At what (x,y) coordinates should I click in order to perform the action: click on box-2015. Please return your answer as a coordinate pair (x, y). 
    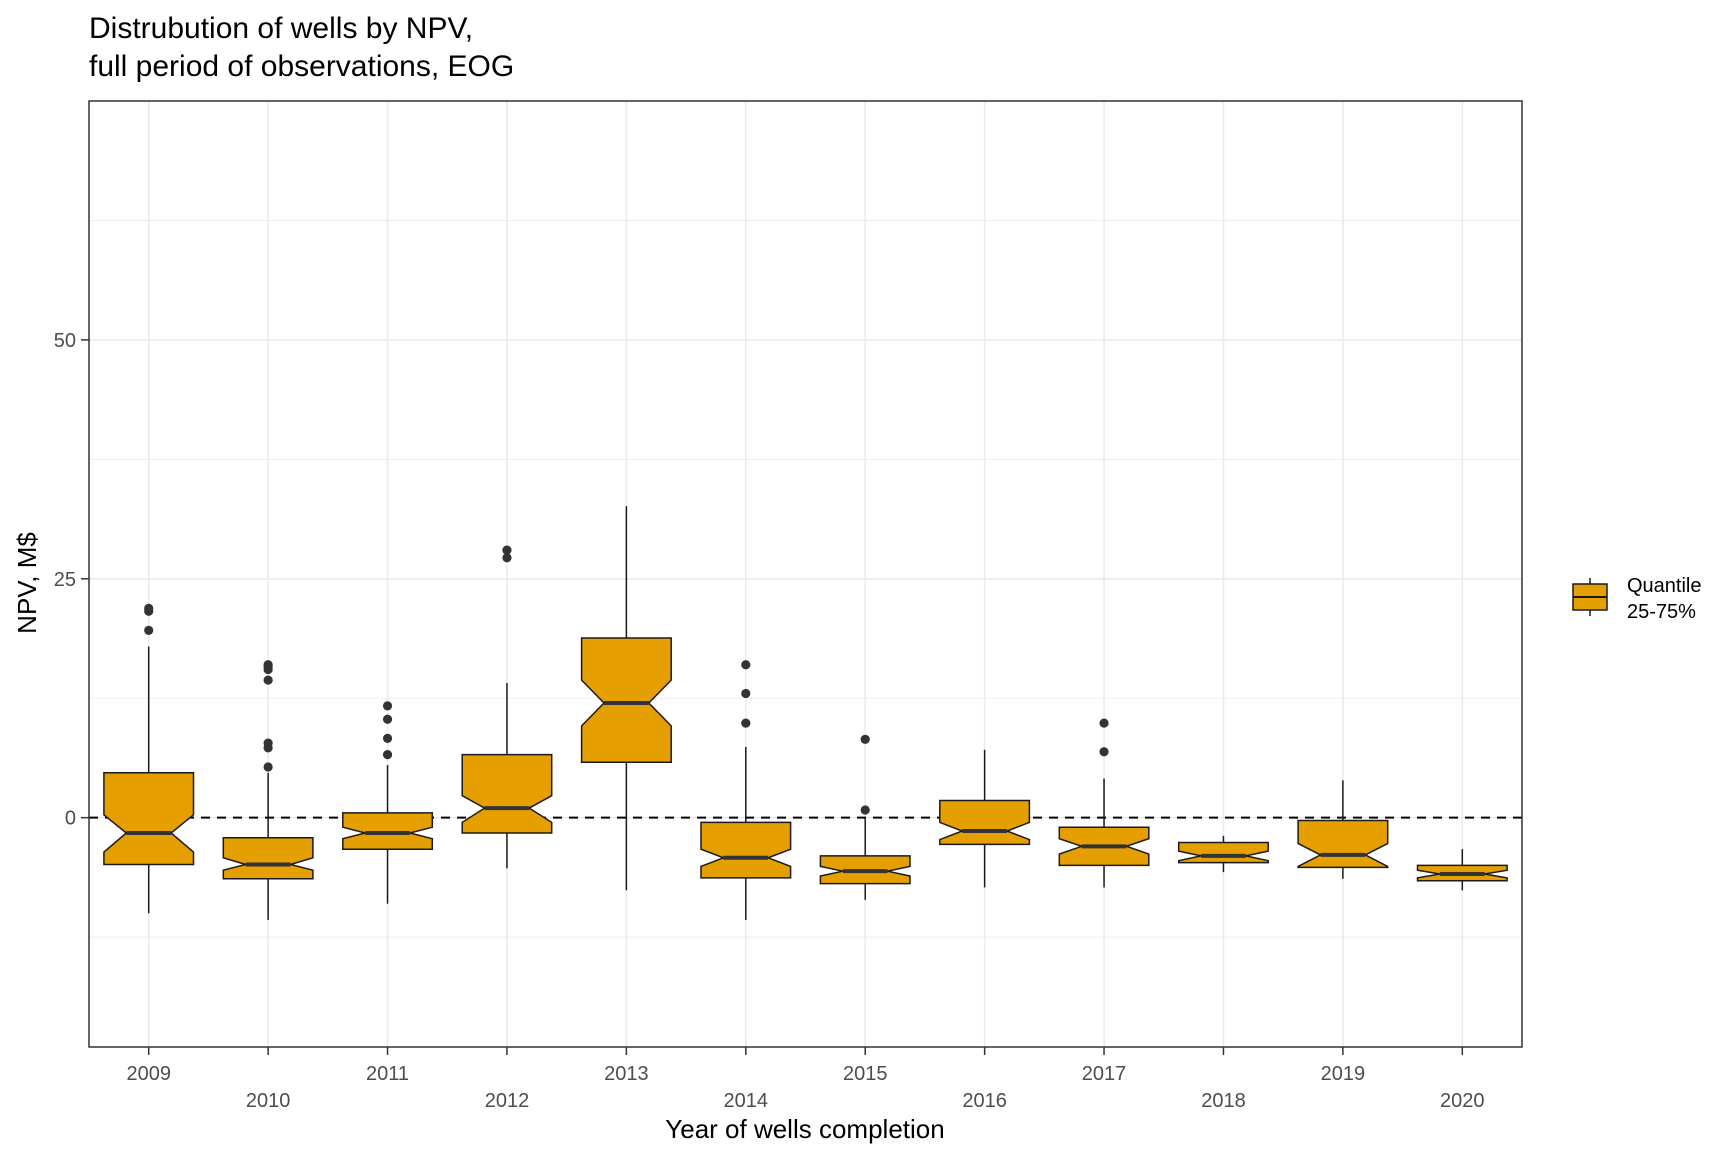
    Looking at the image, I should click on (865, 817).